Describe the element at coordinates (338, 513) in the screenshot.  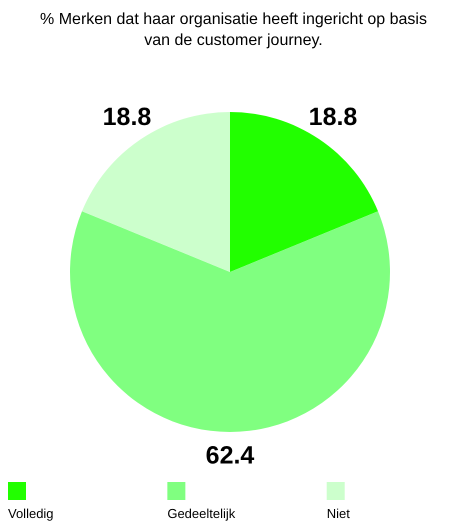
I see `legend-label: Niet` at that location.